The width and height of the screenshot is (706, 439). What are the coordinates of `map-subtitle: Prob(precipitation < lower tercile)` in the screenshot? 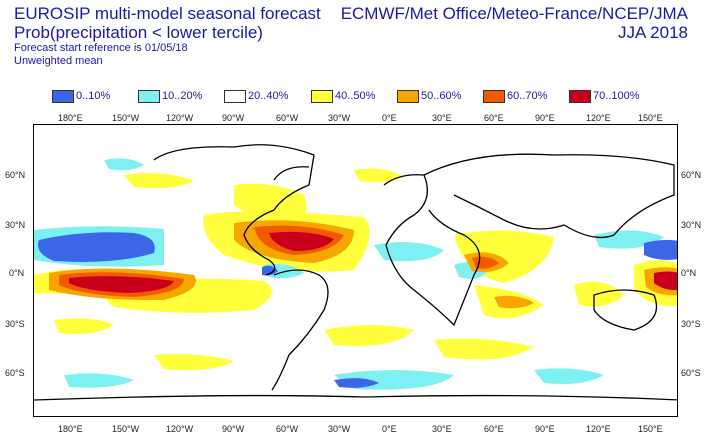 It's located at (138, 32).